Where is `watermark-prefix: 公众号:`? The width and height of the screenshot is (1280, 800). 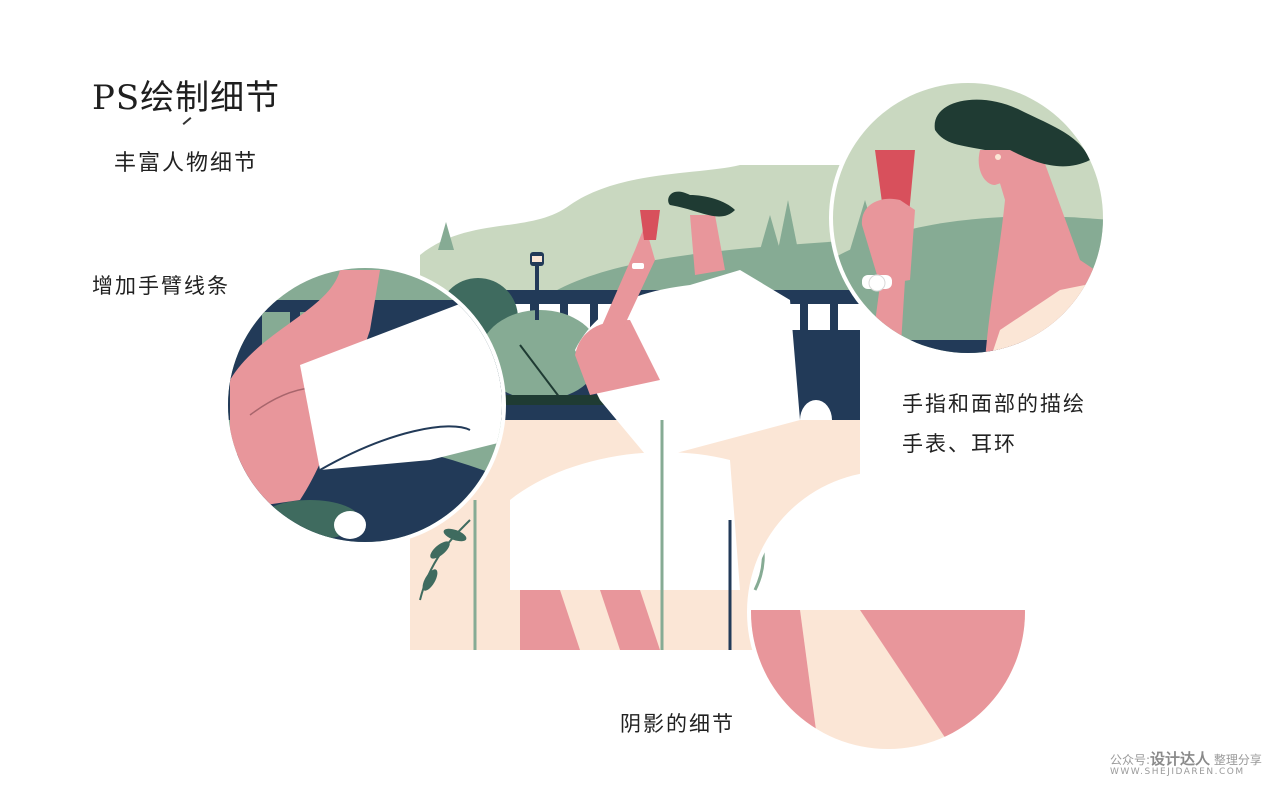
watermark-prefix: 公众号: is located at coordinates (1130, 760).